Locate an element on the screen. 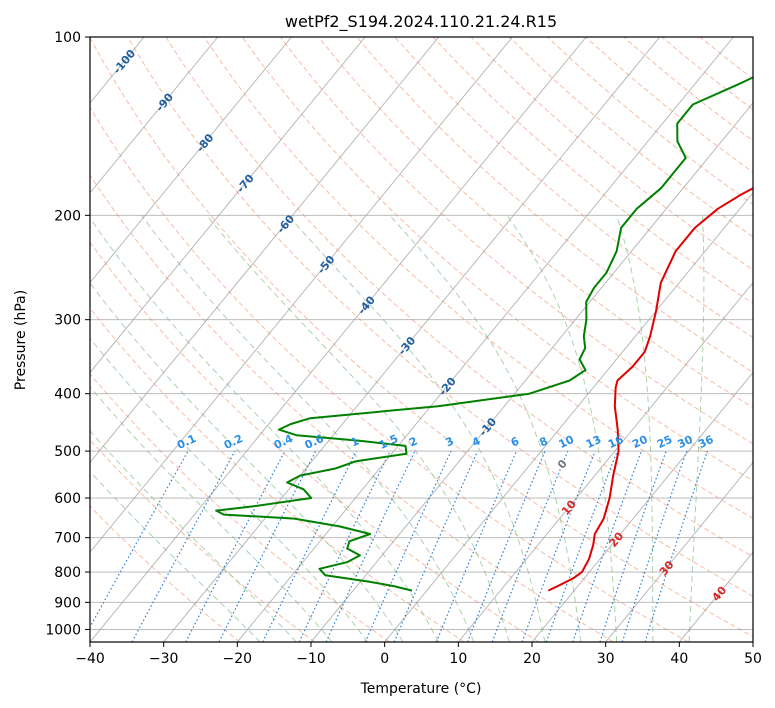 Image resolution: width=775 pixels, height=708 pixels. y-tick-label: 200 is located at coordinates (67, 216).